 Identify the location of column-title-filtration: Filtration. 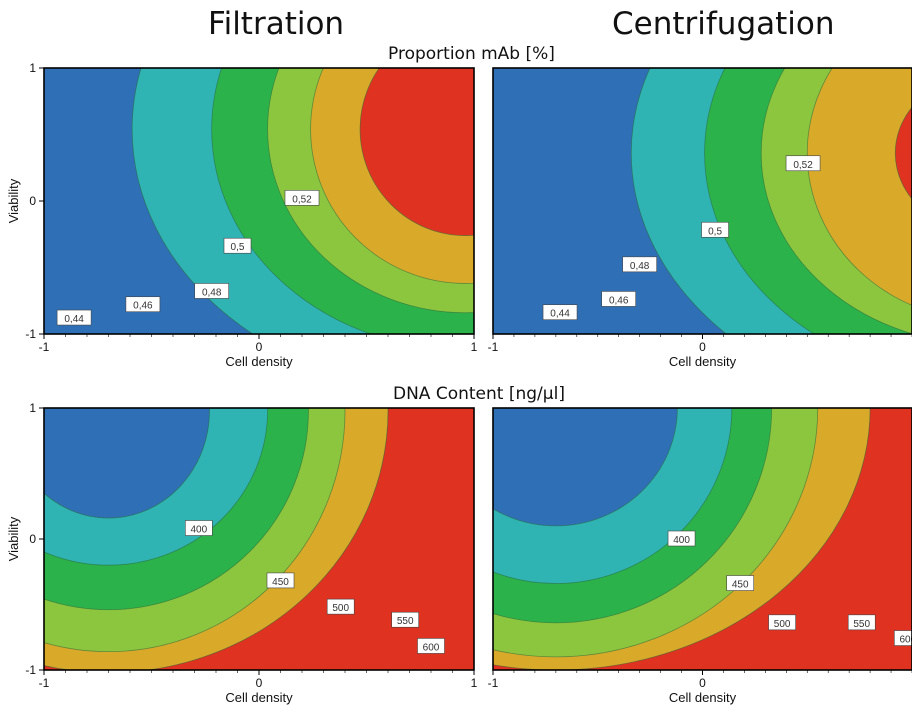
(276, 24).